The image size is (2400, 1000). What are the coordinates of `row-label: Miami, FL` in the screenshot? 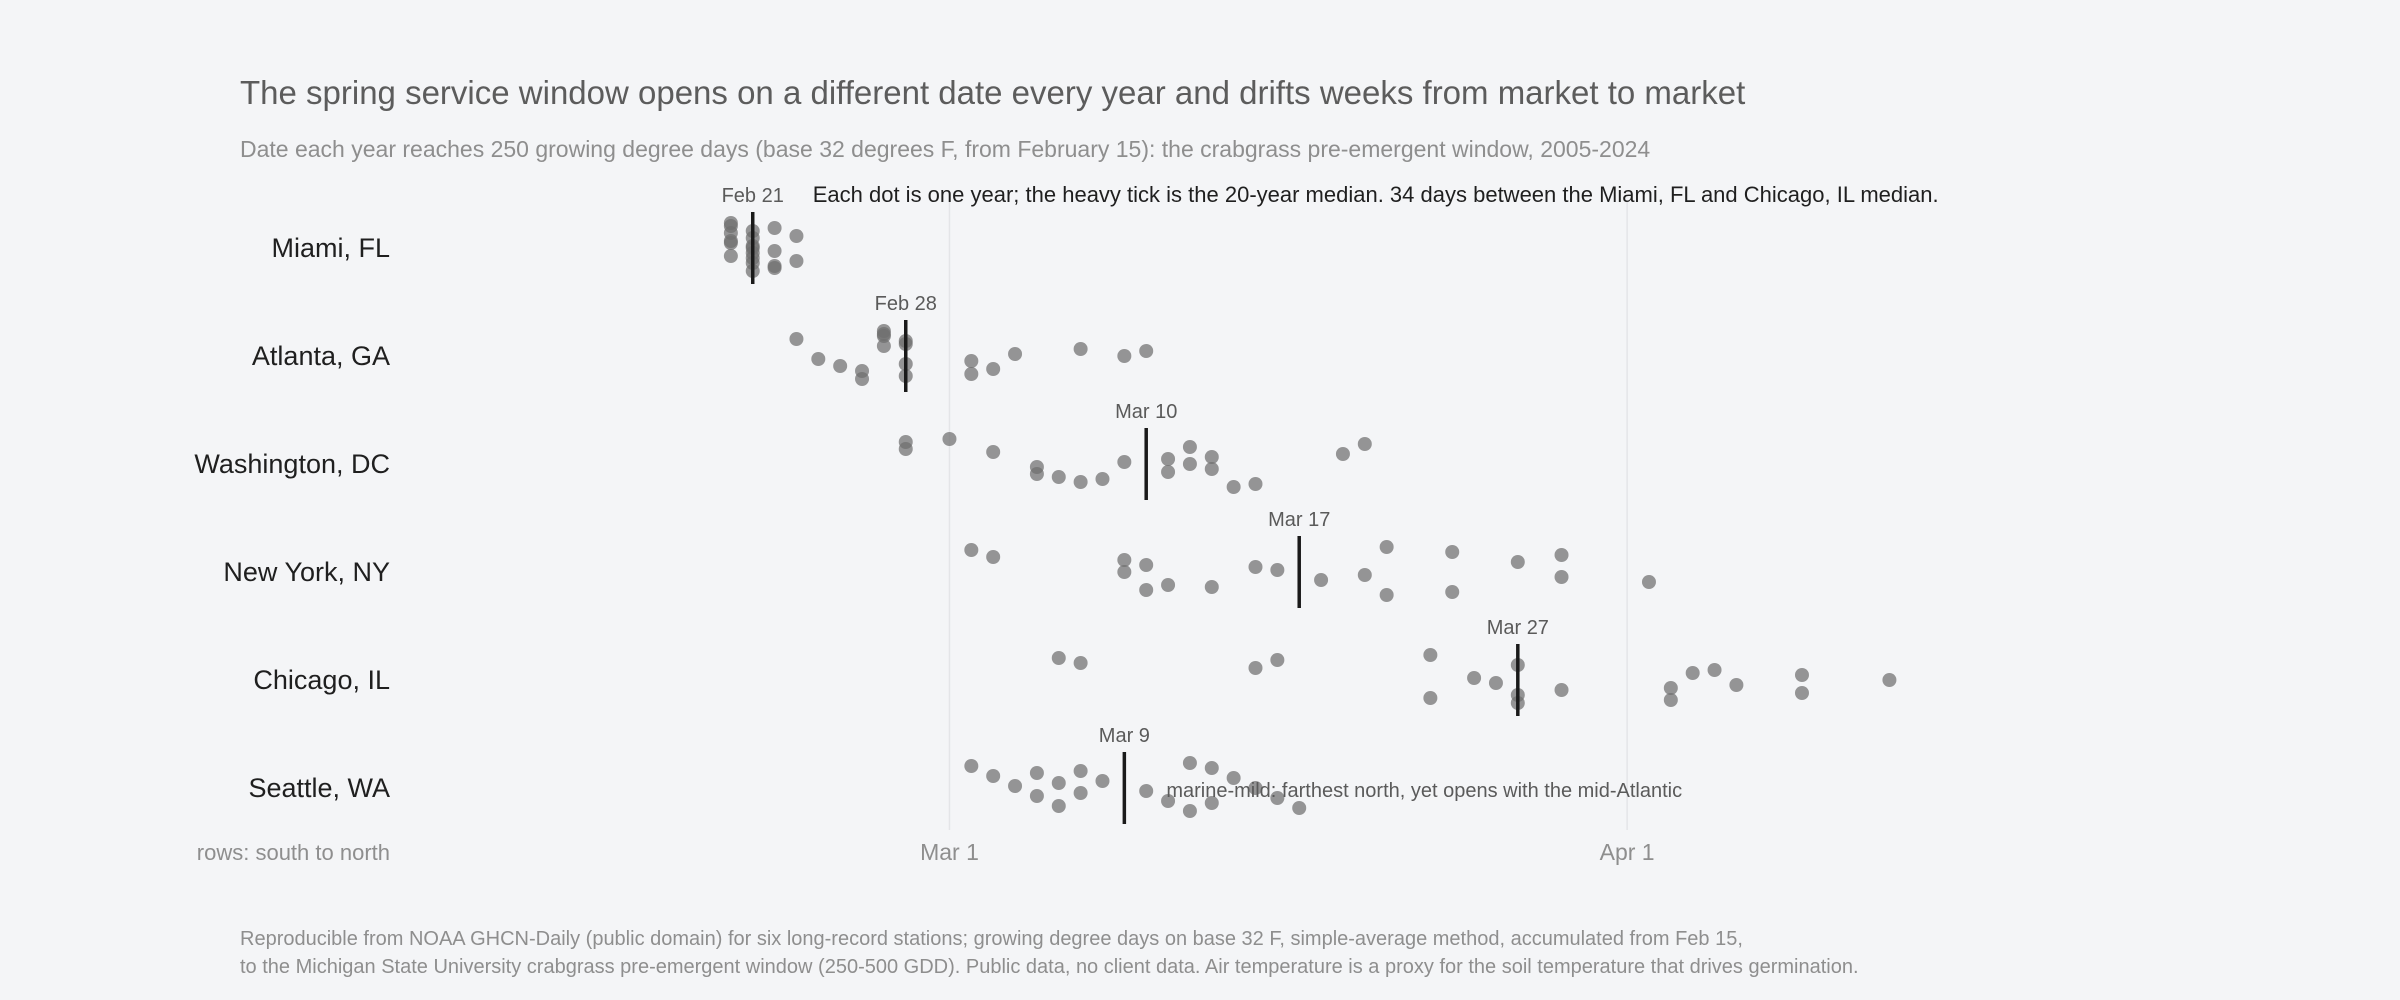 It's located at (330, 248).